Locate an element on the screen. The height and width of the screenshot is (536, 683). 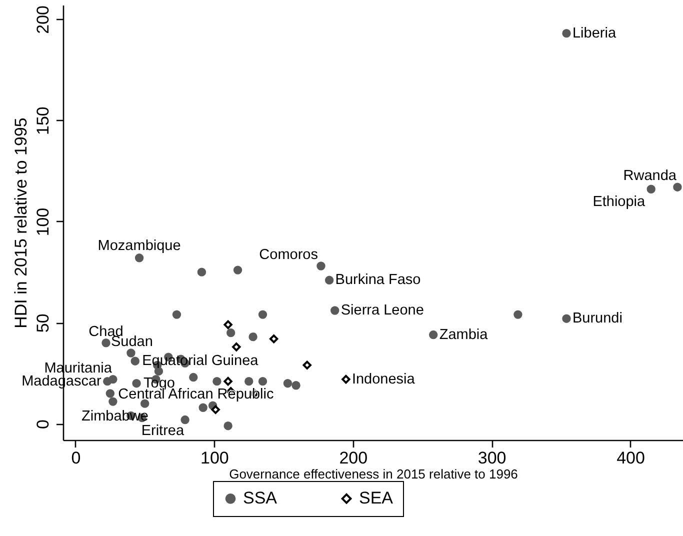
annotation: Burkina Faso is located at coordinates (378, 280).